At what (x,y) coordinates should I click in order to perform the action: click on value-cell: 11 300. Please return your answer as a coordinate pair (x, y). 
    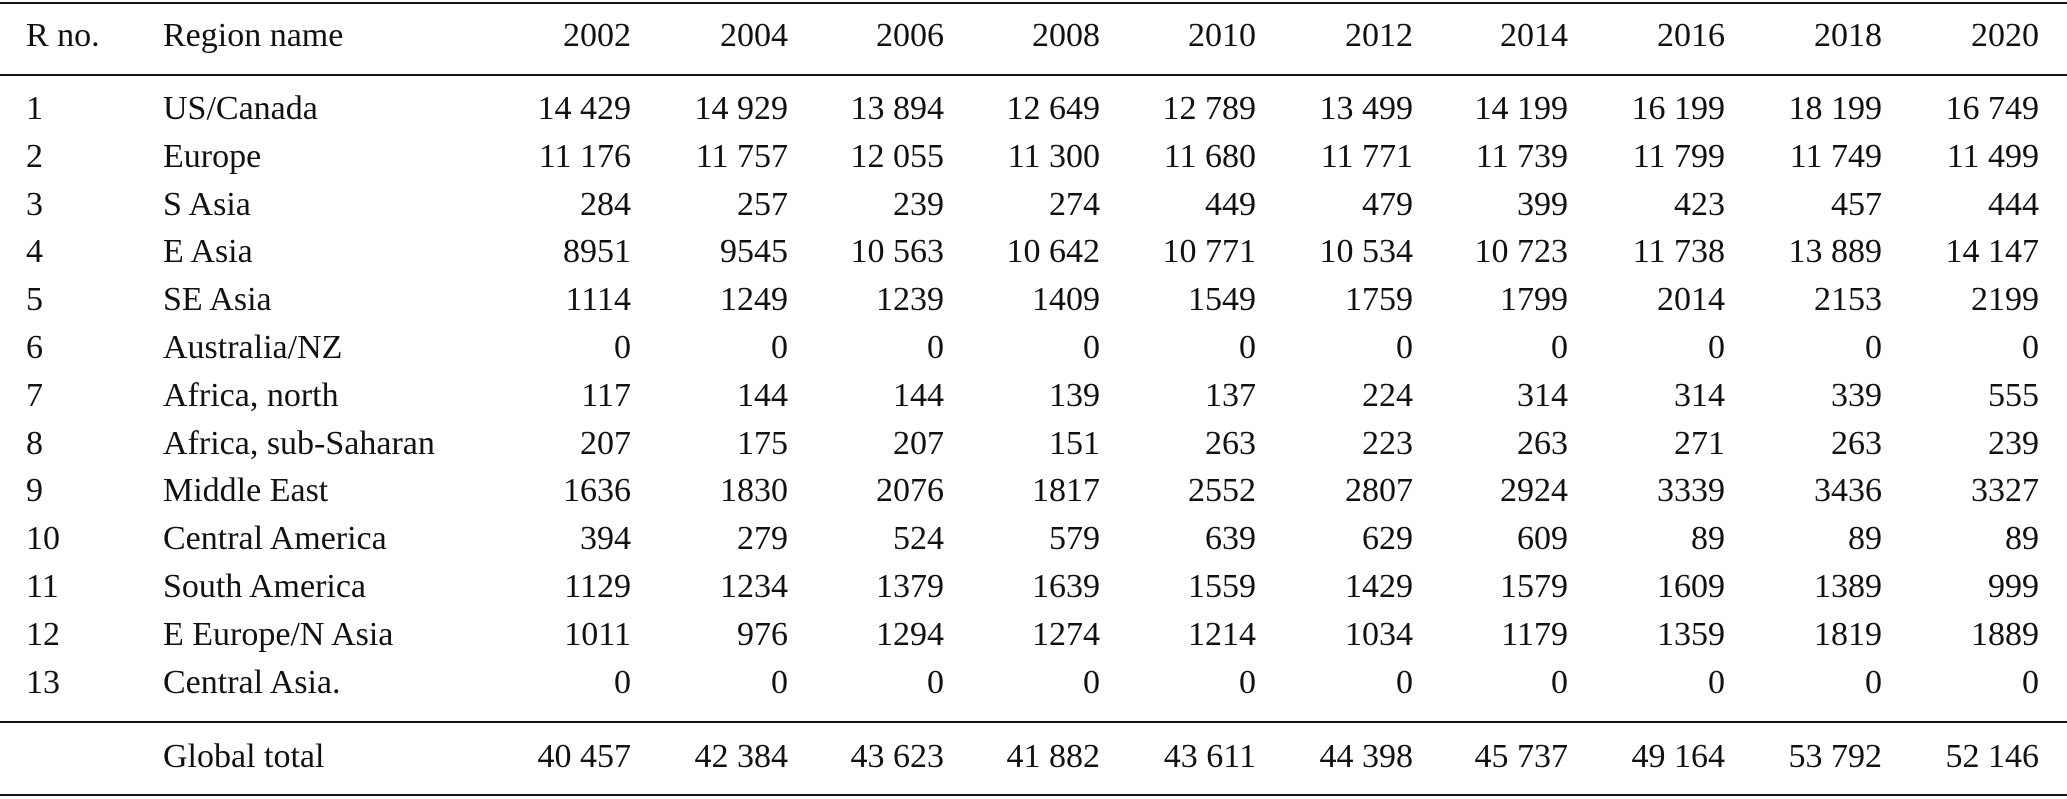
    Looking at the image, I should click on (1053, 156).